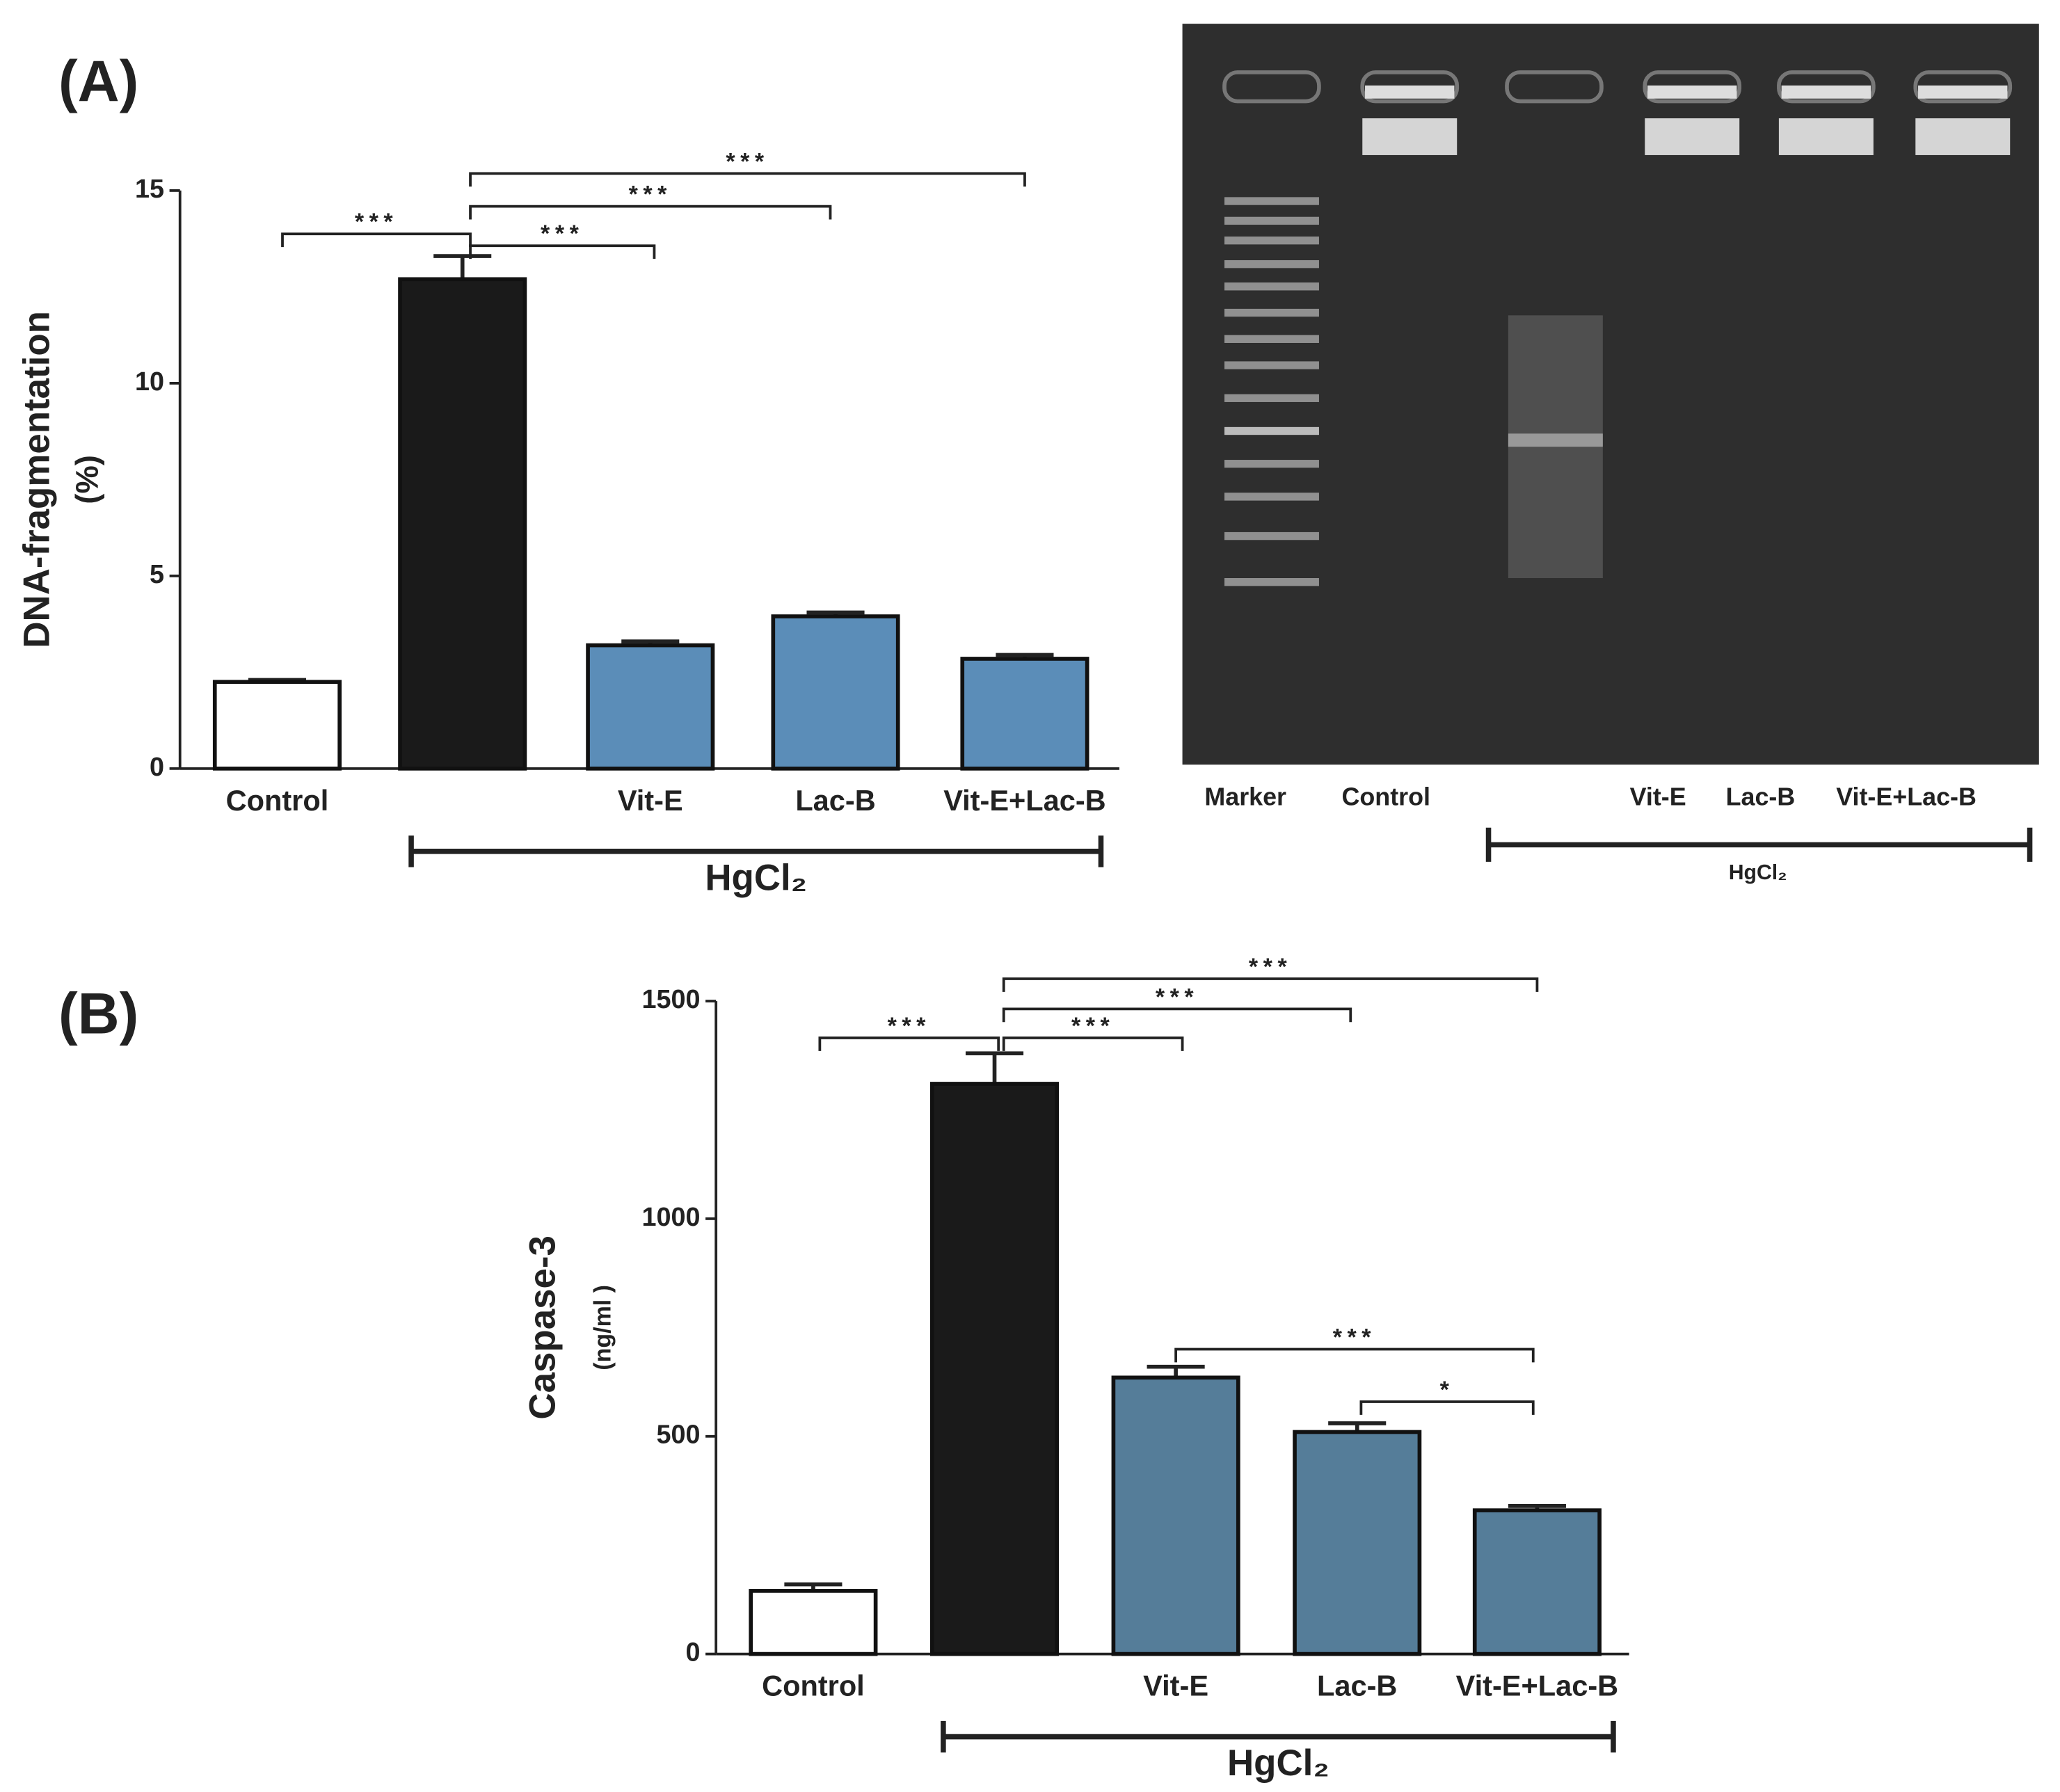 The width and height of the screenshot is (2060, 1792). I want to click on y-tick-label: 500, so click(679, 1435).